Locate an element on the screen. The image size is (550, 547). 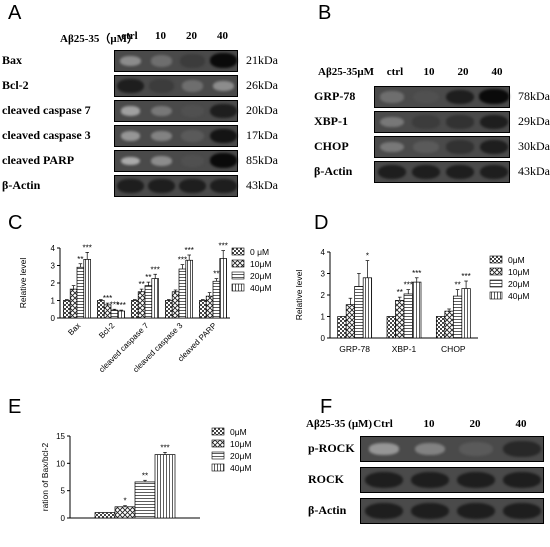
blot-row-label: cleaved caspase 3 is located at coordinates (46, 135).